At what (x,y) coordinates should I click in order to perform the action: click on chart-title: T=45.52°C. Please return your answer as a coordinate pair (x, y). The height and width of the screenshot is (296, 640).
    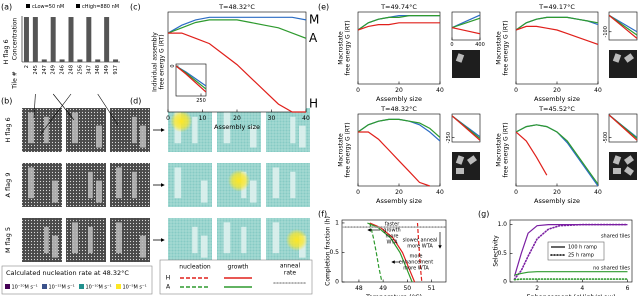
    Looking at the image, I should click on (556, 109).